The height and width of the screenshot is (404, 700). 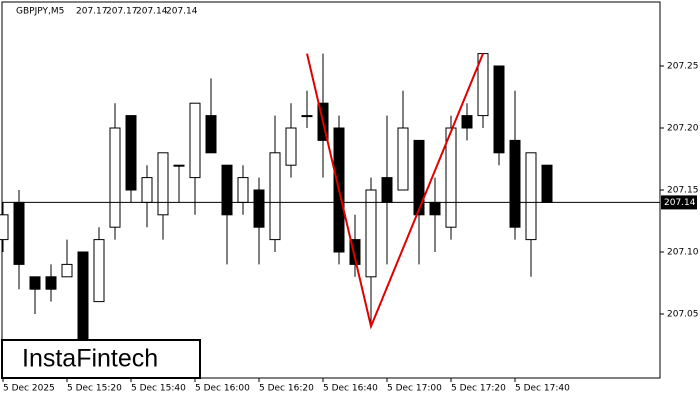 What do you see at coordinates (414, 389) in the screenshot?
I see `x-tick-label: 5 Dec 17:00` at bounding box center [414, 389].